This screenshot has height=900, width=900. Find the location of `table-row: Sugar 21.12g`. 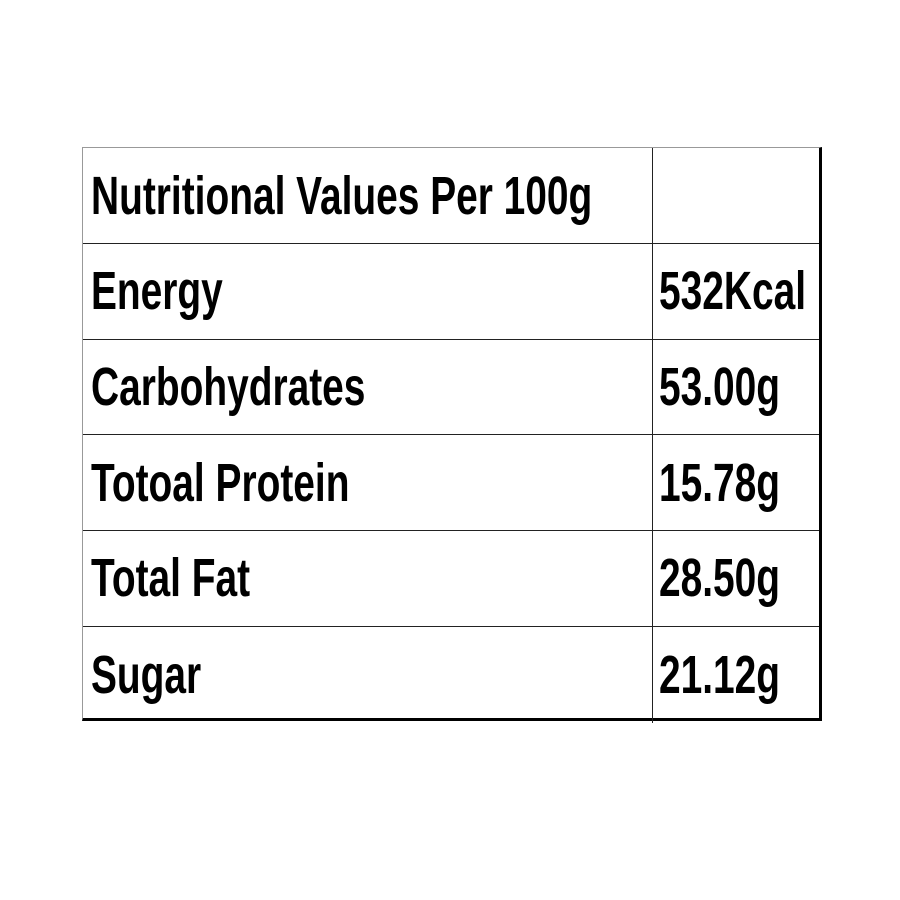

table-row: Sugar 21.12g is located at coordinates (451, 674).